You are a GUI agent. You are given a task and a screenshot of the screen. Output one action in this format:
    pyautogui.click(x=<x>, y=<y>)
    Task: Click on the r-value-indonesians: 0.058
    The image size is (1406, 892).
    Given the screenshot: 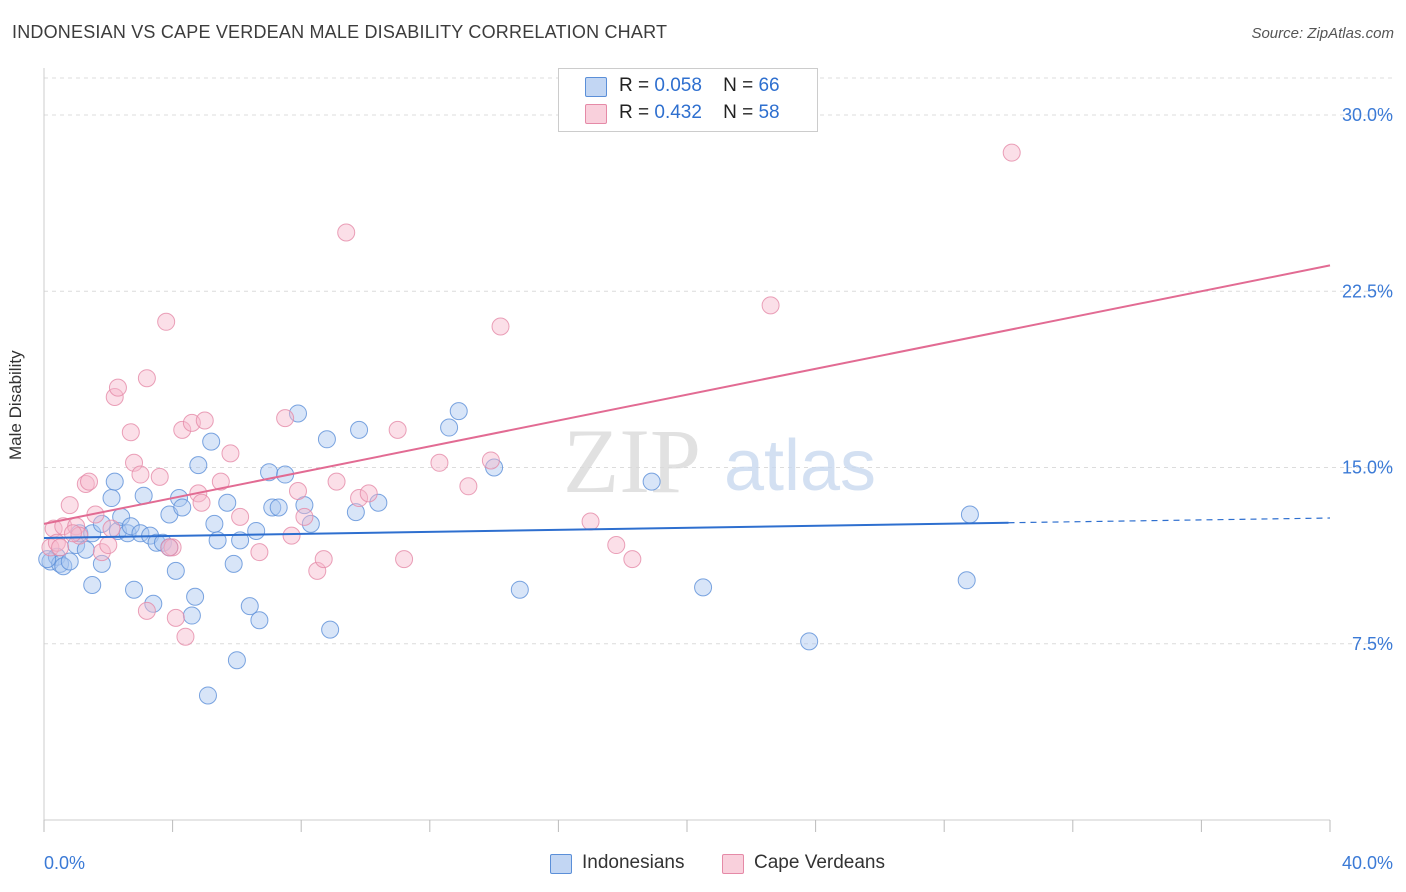 What is the action you would take?
    pyautogui.click(x=678, y=85)
    